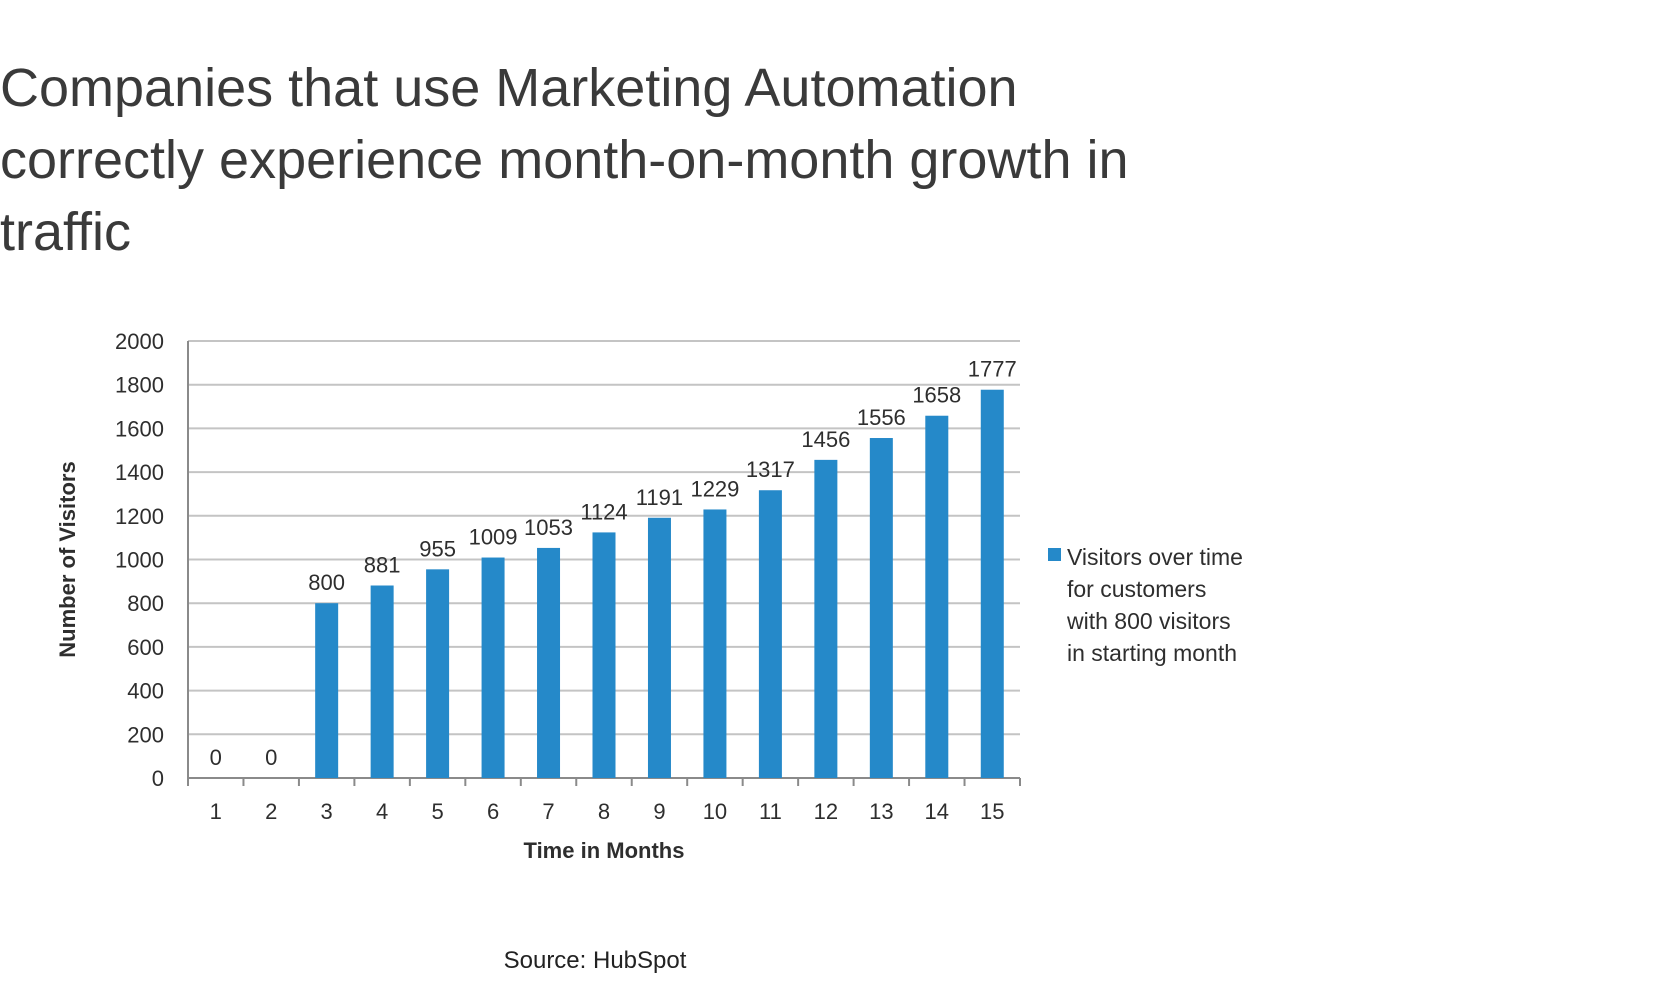  What do you see at coordinates (604, 811) in the screenshot?
I see `x-tick-label: 8` at bounding box center [604, 811].